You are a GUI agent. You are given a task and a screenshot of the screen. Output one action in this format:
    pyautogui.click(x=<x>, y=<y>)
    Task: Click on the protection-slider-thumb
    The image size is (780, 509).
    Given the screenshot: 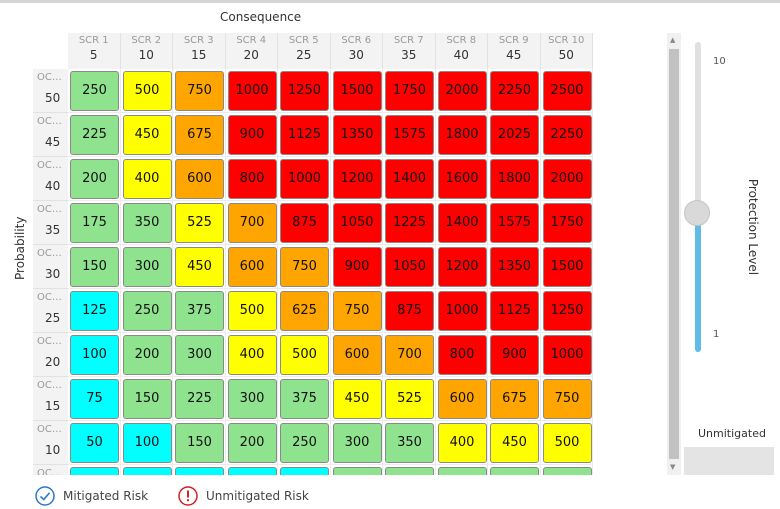 What is the action you would take?
    pyautogui.click(x=697, y=212)
    